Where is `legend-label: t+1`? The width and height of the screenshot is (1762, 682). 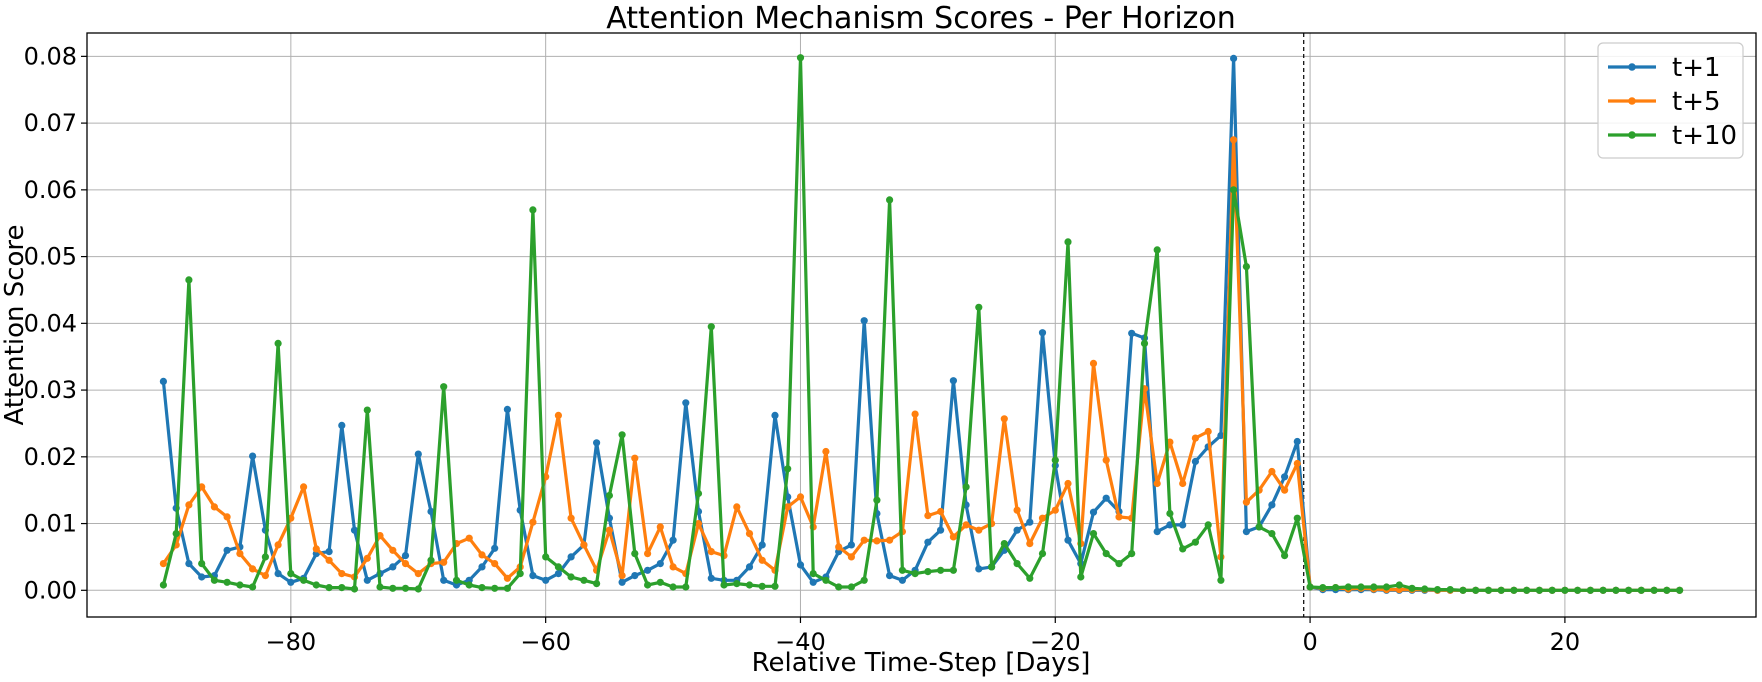 legend-label: t+1 is located at coordinates (1696, 68).